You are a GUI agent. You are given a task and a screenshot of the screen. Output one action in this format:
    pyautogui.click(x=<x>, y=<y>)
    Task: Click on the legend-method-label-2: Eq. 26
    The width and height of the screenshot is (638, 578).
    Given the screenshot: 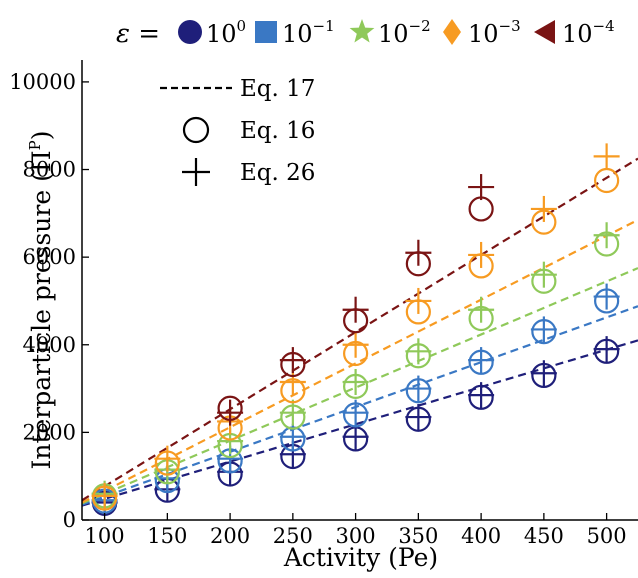 What is the action you would take?
    pyautogui.click(x=277, y=173)
    